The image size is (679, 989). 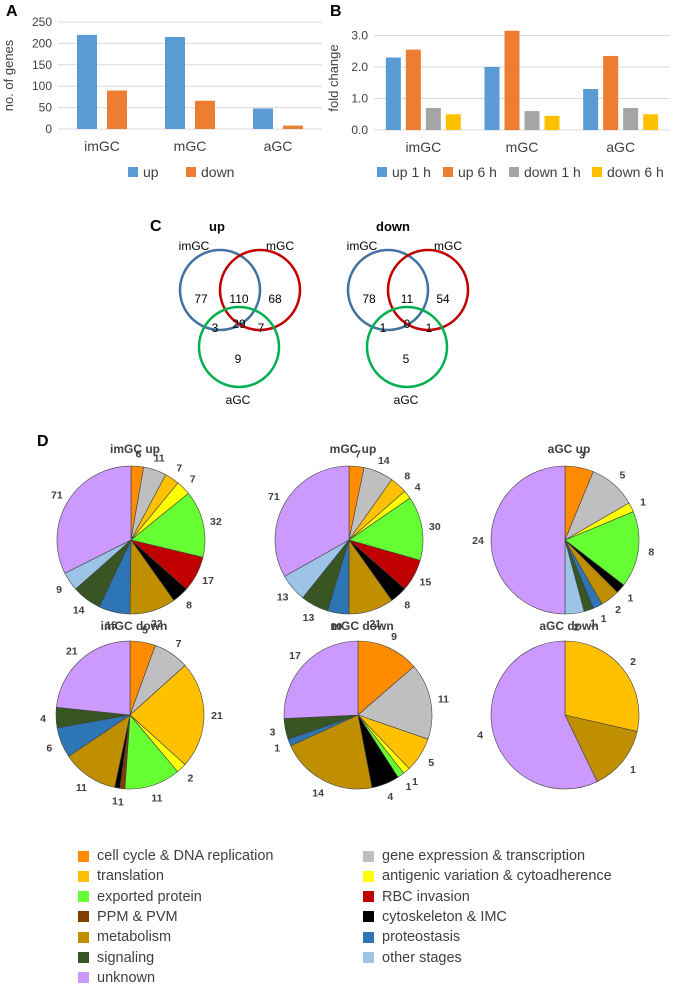 I want to click on chart-b-legend-label: down 6 h, so click(x=635, y=172).